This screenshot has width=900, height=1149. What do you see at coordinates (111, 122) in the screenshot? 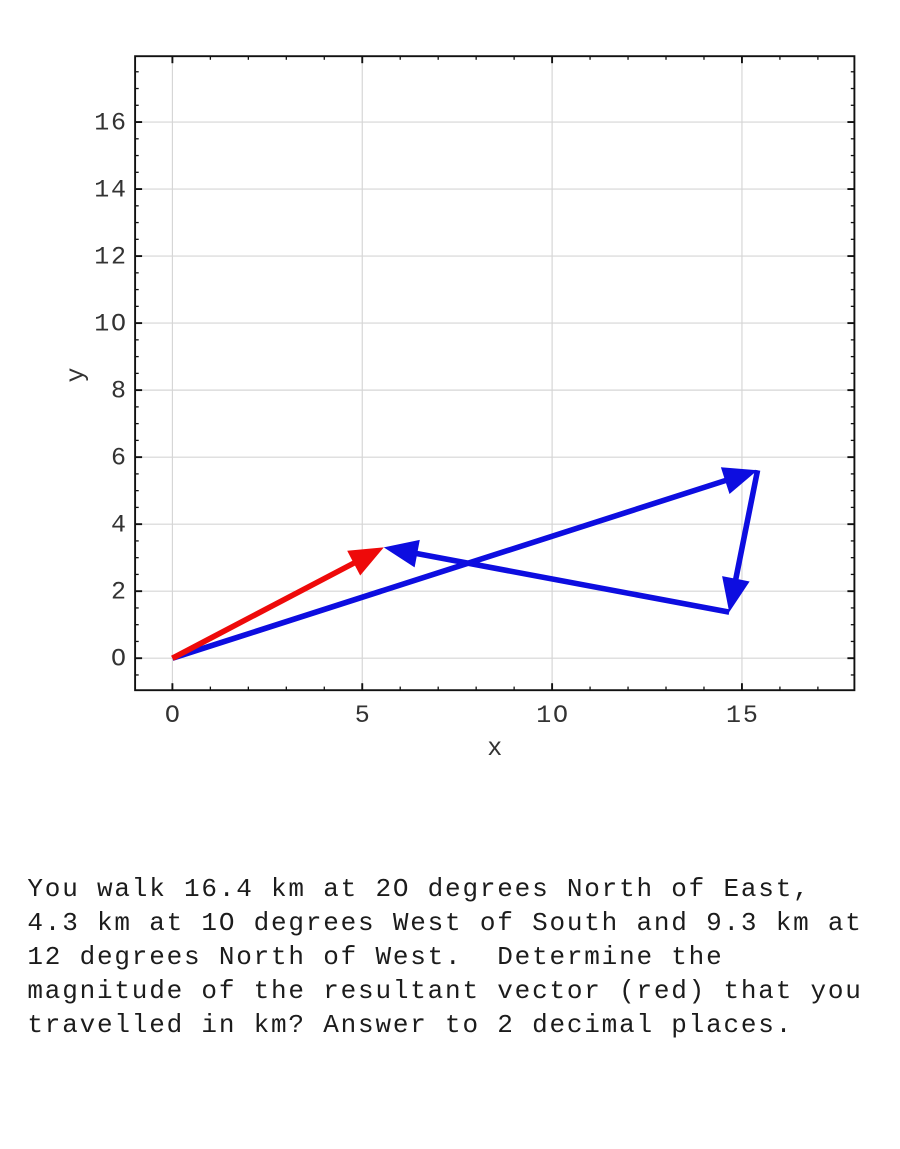
I see `svg-text: 16` at bounding box center [111, 122].